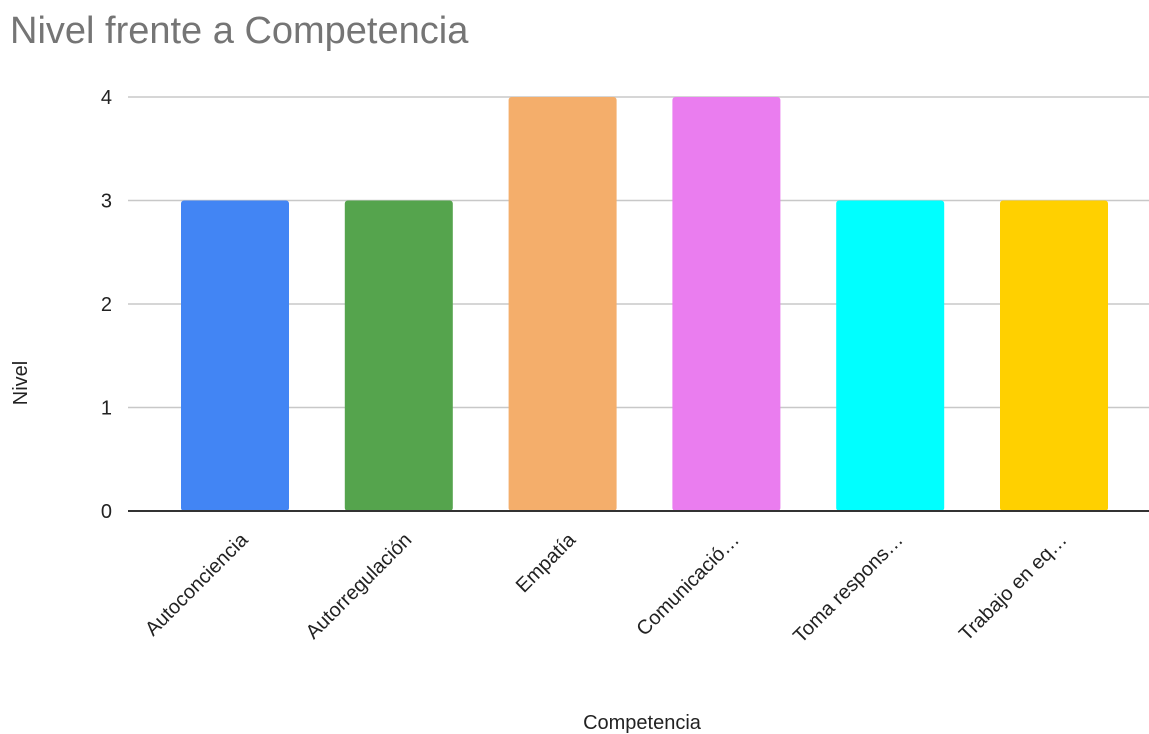  I want to click on y-tick-labels: 0 1 2 3 4, so click(106, 305).